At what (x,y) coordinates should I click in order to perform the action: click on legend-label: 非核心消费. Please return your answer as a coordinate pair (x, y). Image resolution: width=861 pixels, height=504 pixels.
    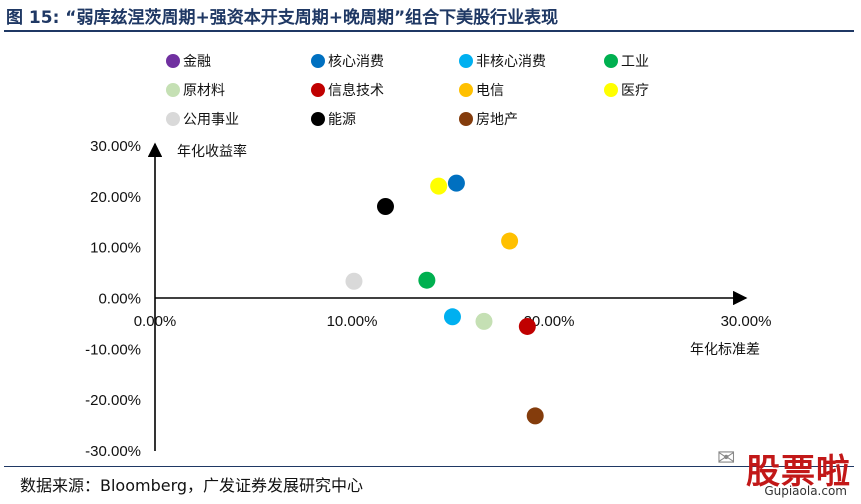
    Looking at the image, I should click on (511, 62).